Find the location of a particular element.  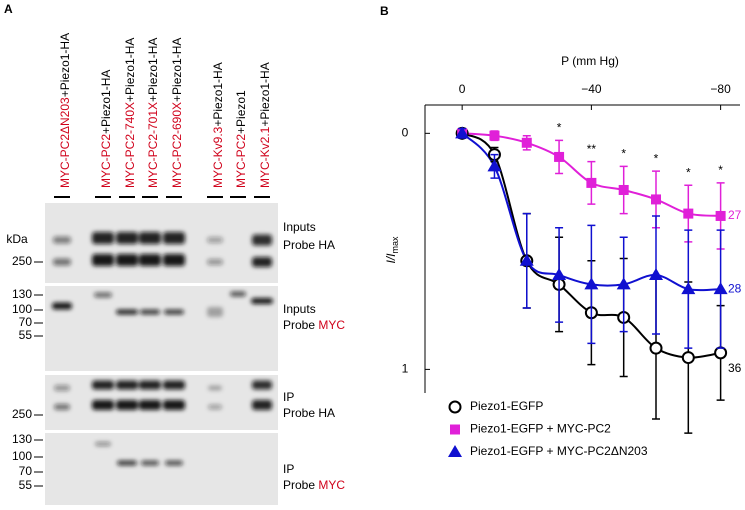

panel-label: A is located at coordinates (8, 9).